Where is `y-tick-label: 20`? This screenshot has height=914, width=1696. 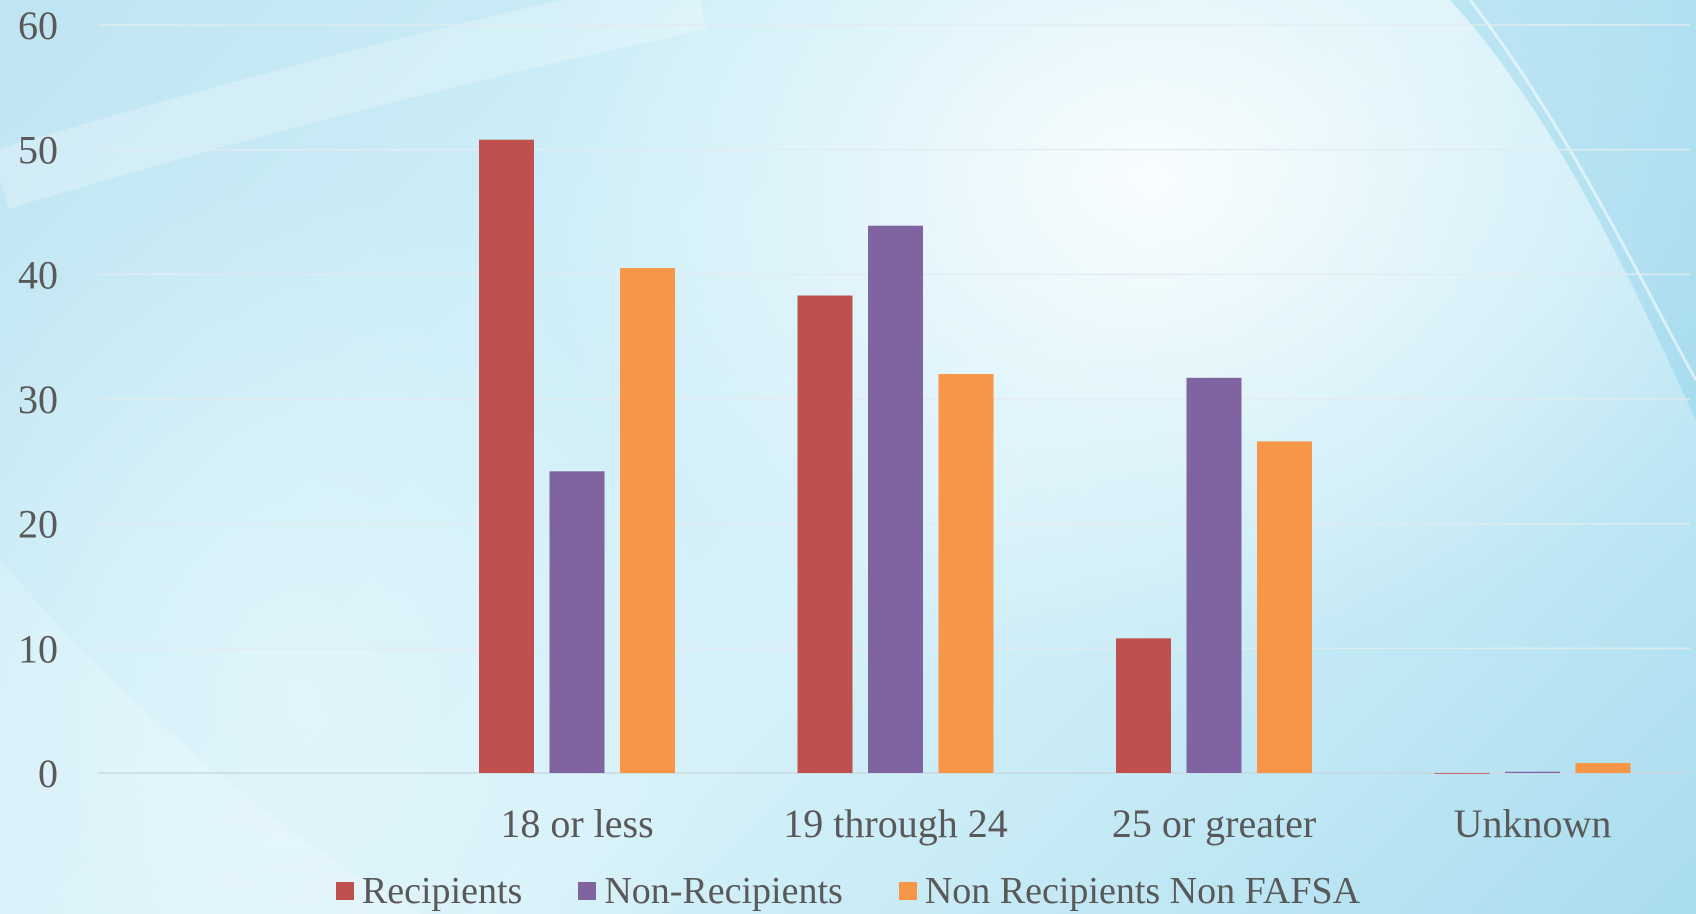
y-tick-label: 20 is located at coordinates (38, 524).